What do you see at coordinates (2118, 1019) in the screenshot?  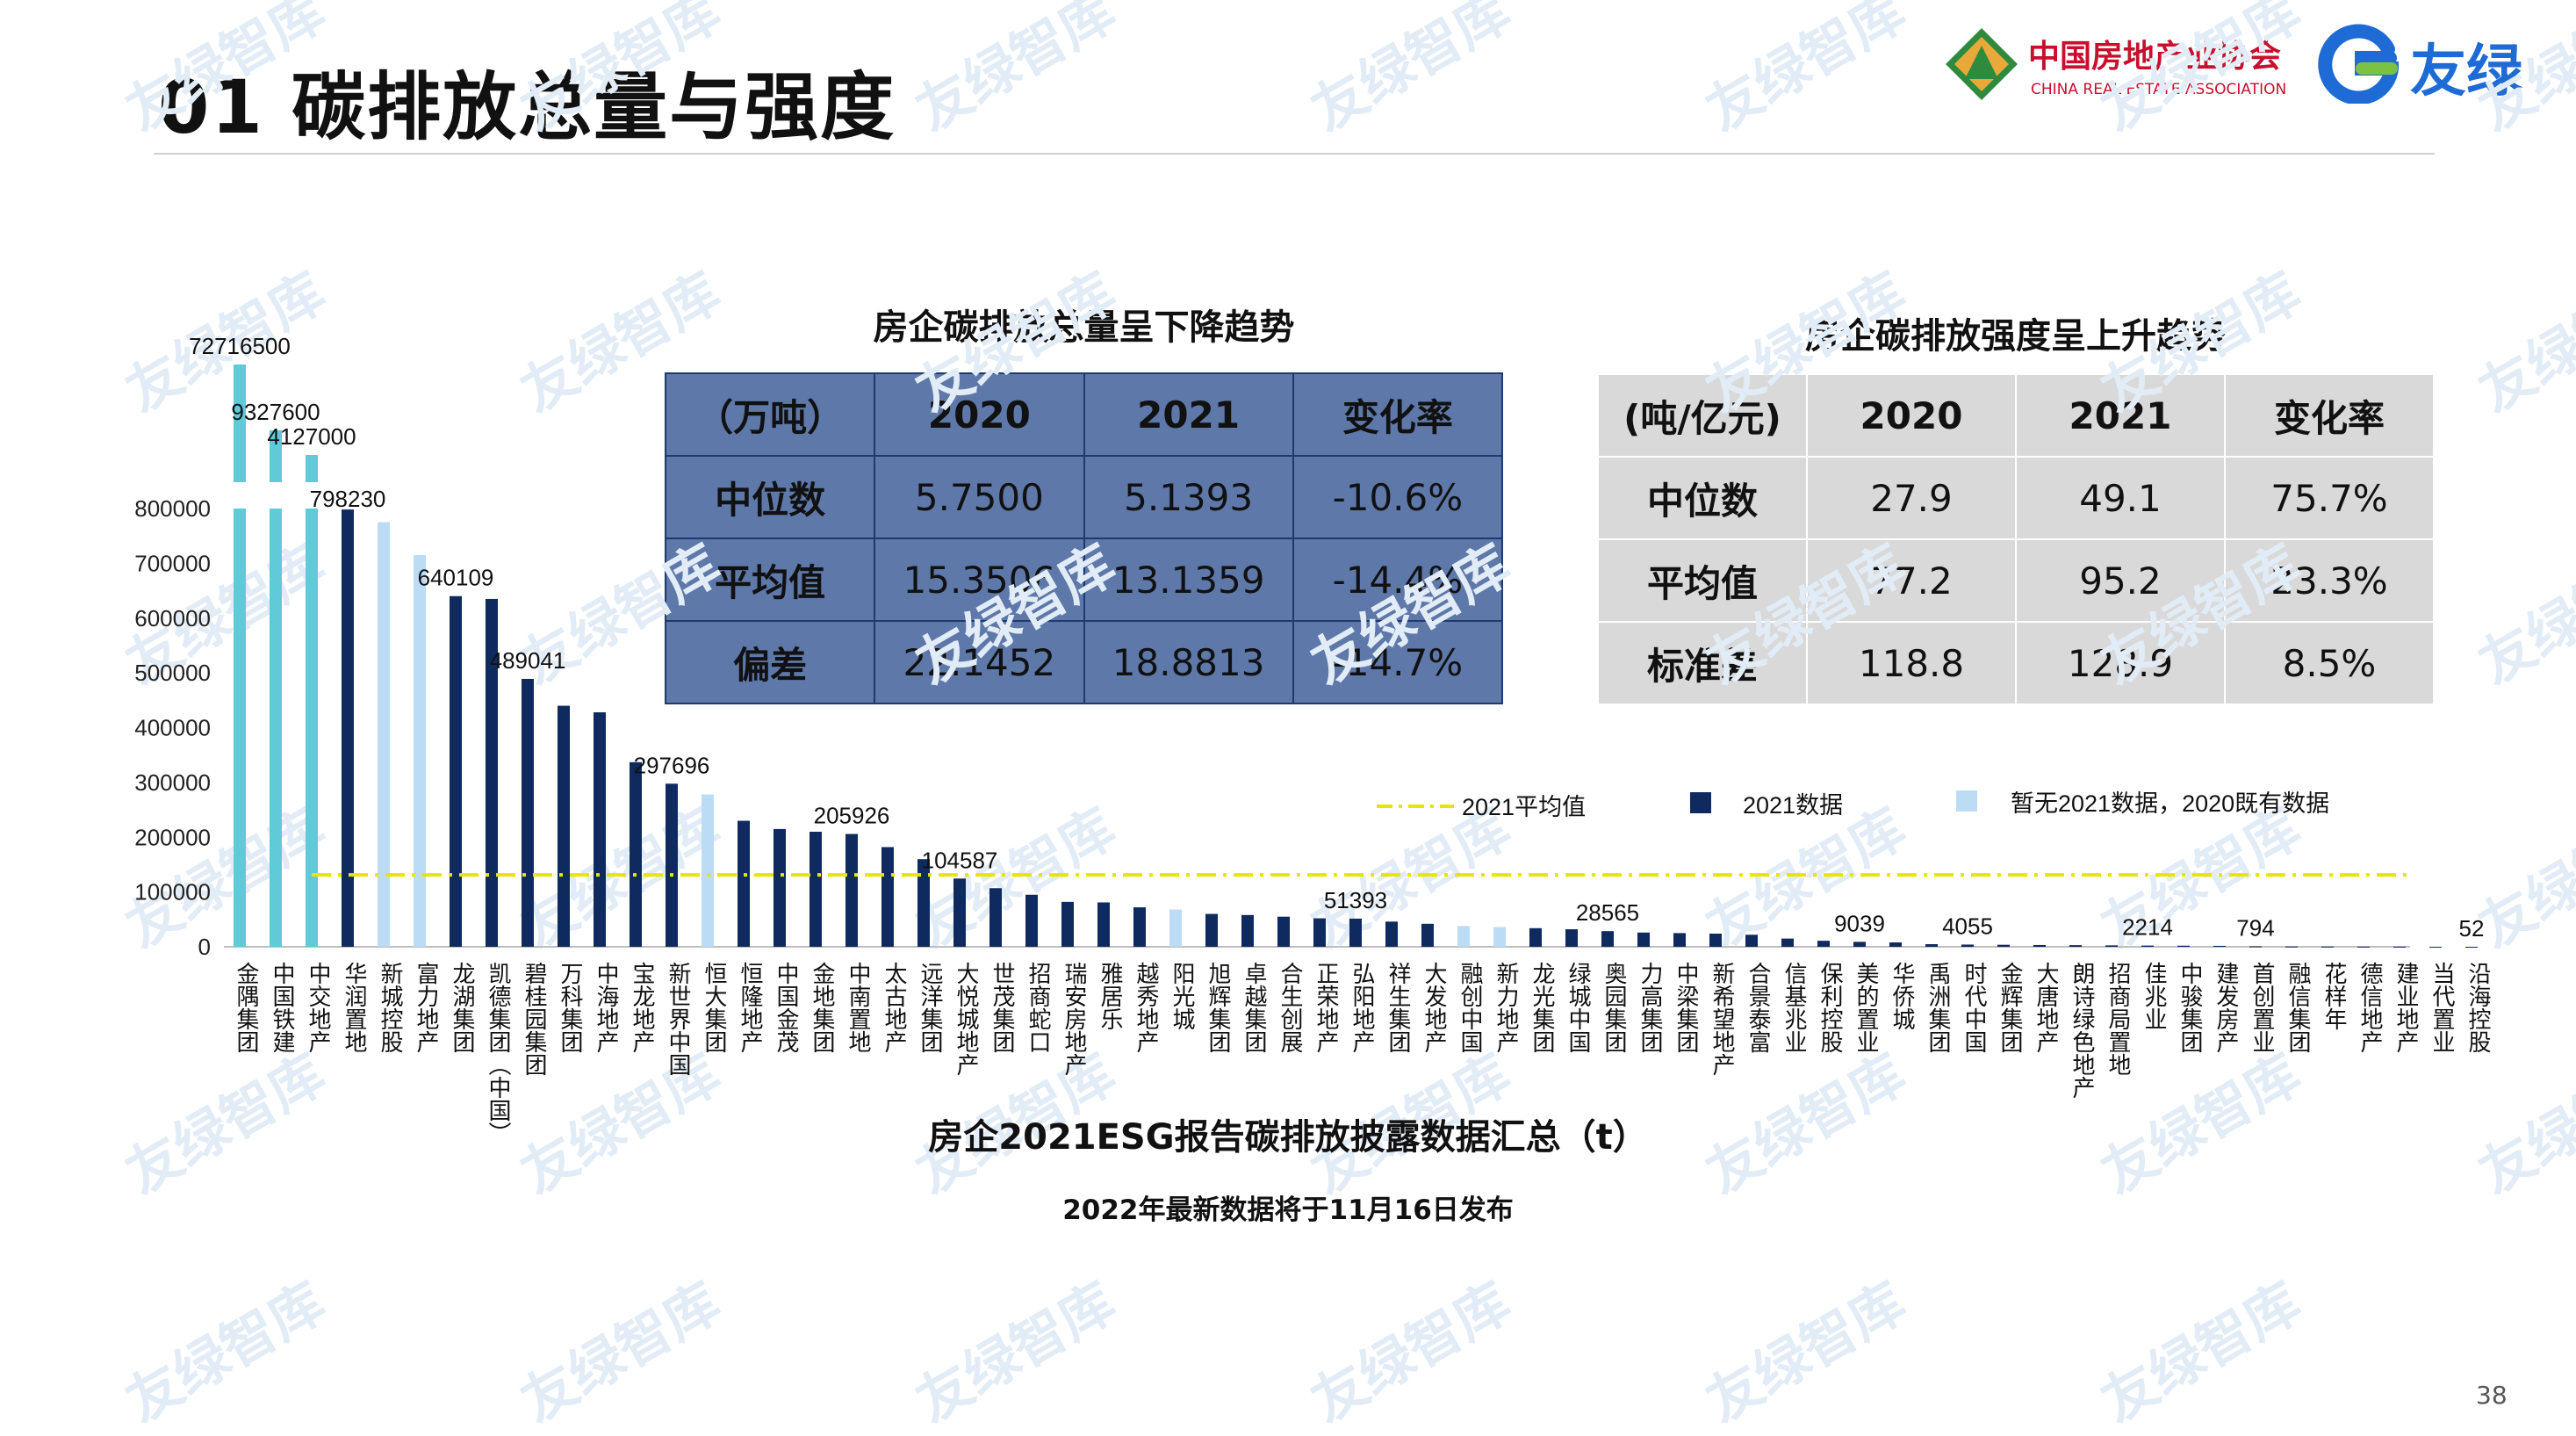 I see `category-label: 招商局置地` at bounding box center [2118, 1019].